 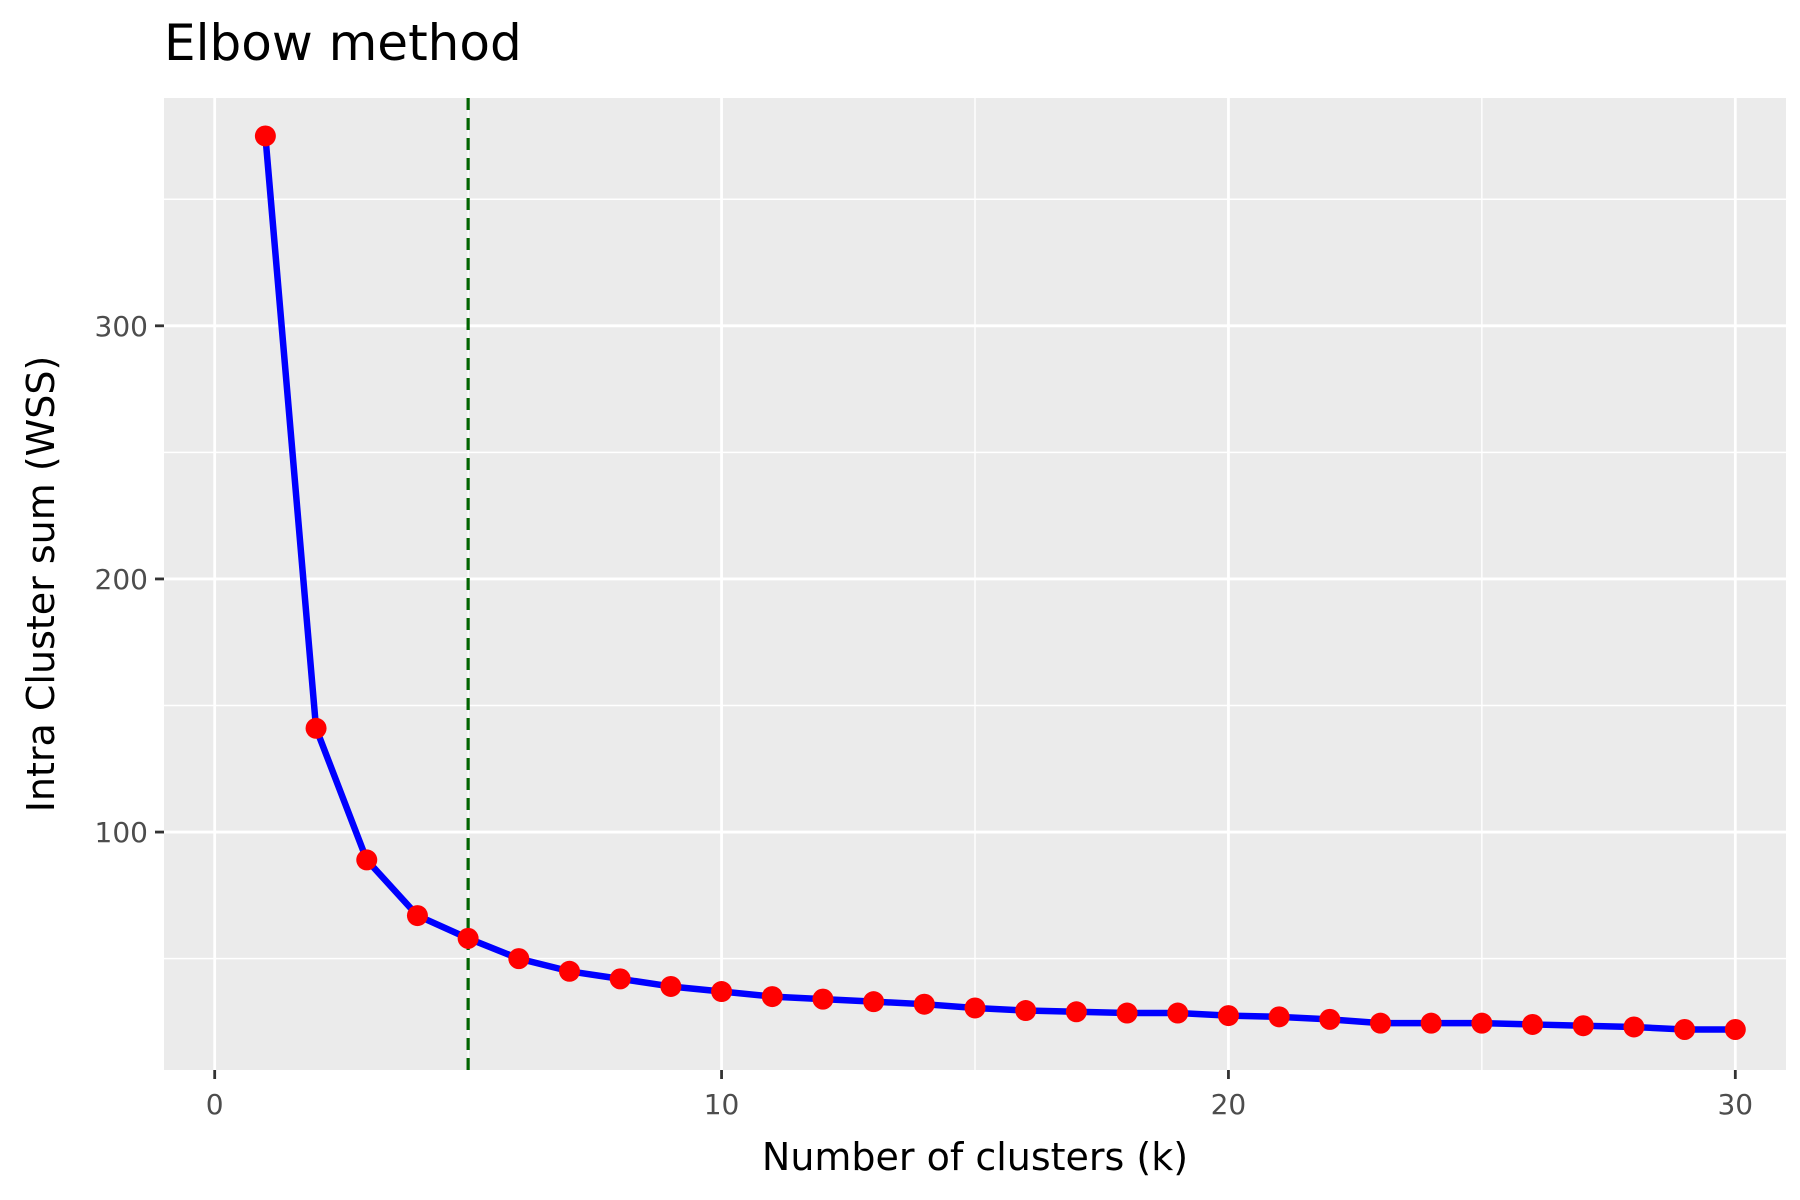 I want to click on chart-title: Elbow method, so click(x=343, y=43).